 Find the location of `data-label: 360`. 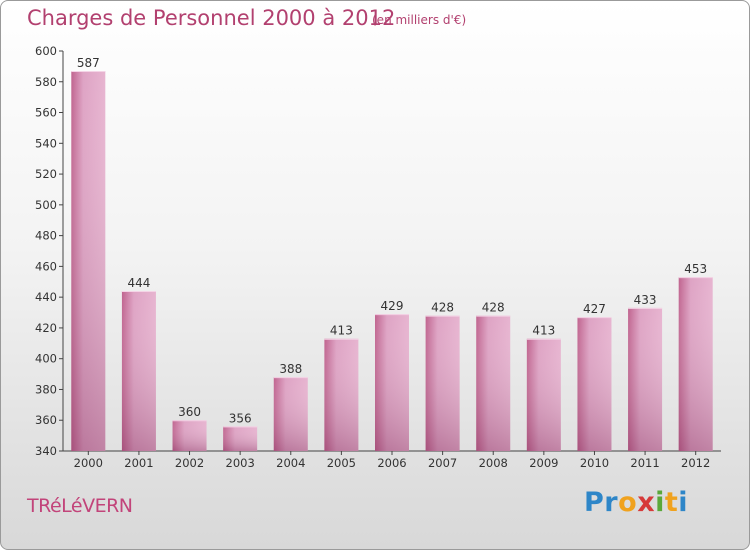

data-label: 360 is located at coordinates (189, 412).